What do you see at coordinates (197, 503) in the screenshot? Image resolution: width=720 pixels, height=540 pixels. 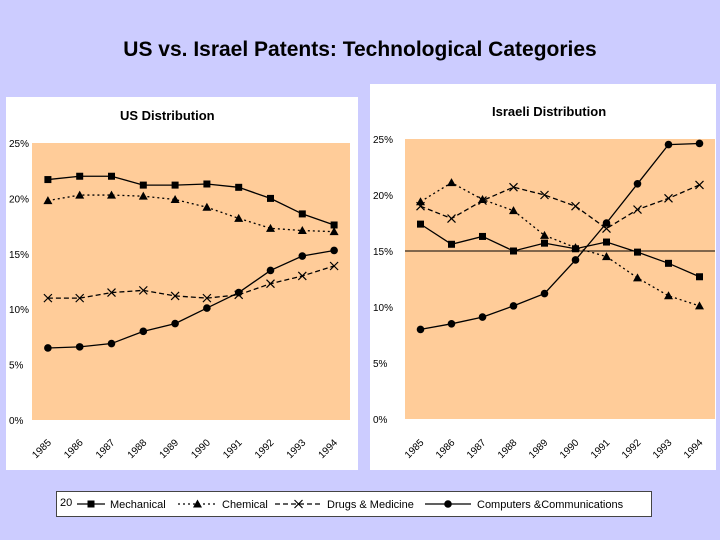 I see `legend-marker-chemical` at bounding box center [197, 503].